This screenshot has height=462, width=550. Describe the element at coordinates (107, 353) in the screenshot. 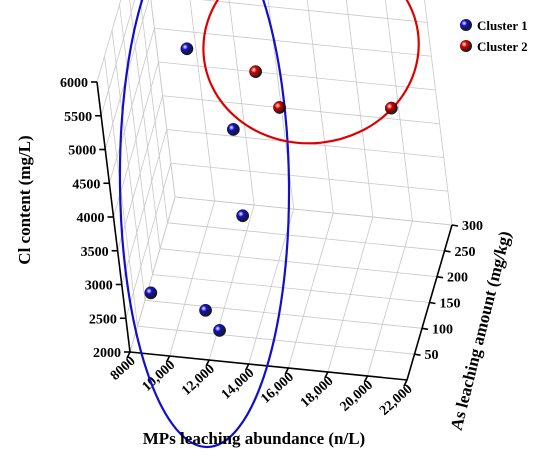

I see `z-tick-label: 2000` at that location.